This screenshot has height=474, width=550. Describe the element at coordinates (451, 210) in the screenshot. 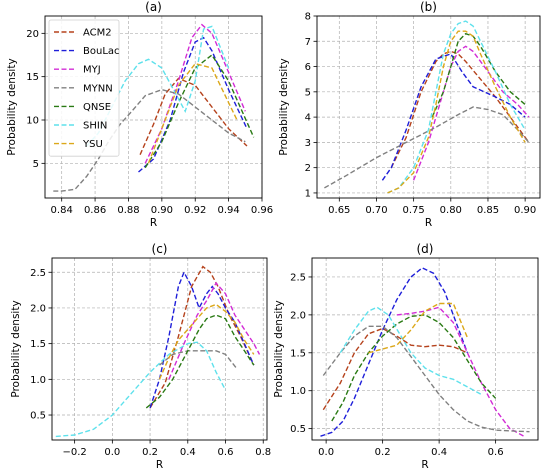

I see `x-tick-label: 0.80` at that location.